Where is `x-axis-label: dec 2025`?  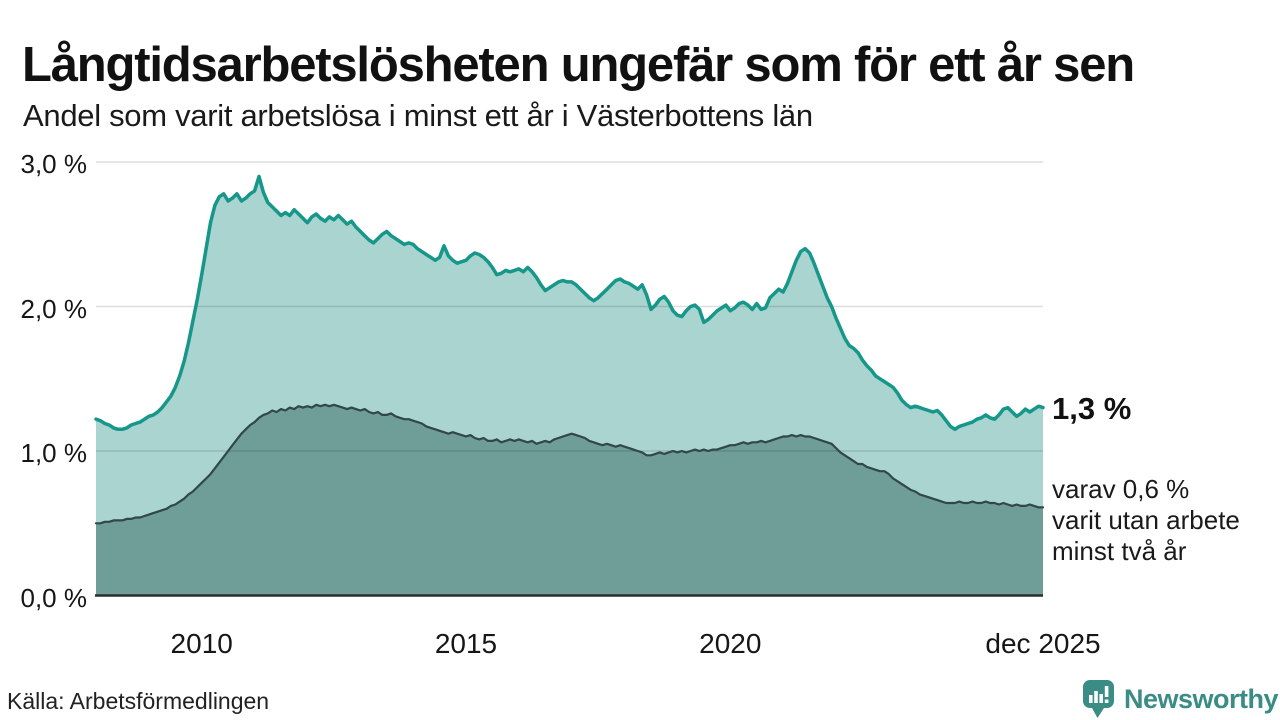
x-axis-label: dec 2025 is located at coordinates (1043, 643).